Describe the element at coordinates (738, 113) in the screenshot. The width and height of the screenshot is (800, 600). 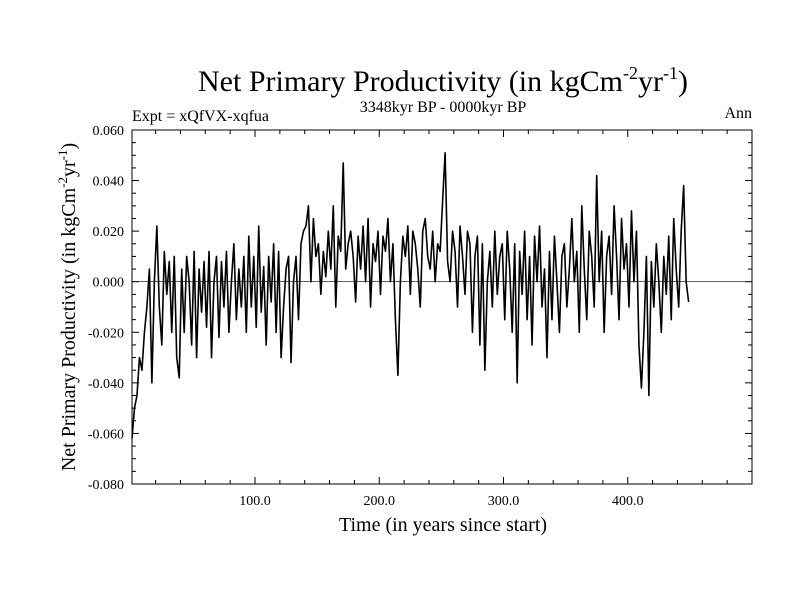
I see `season-label: Ann` at that location.